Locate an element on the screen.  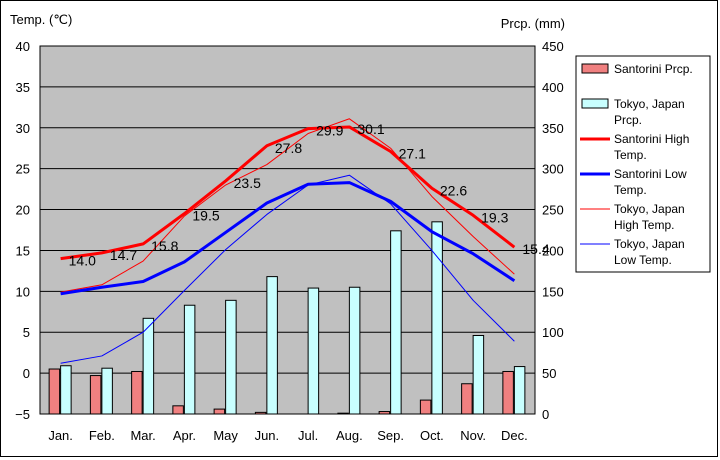
left-axis-title: Temp. (℃) is located at coordinates (41, 19).